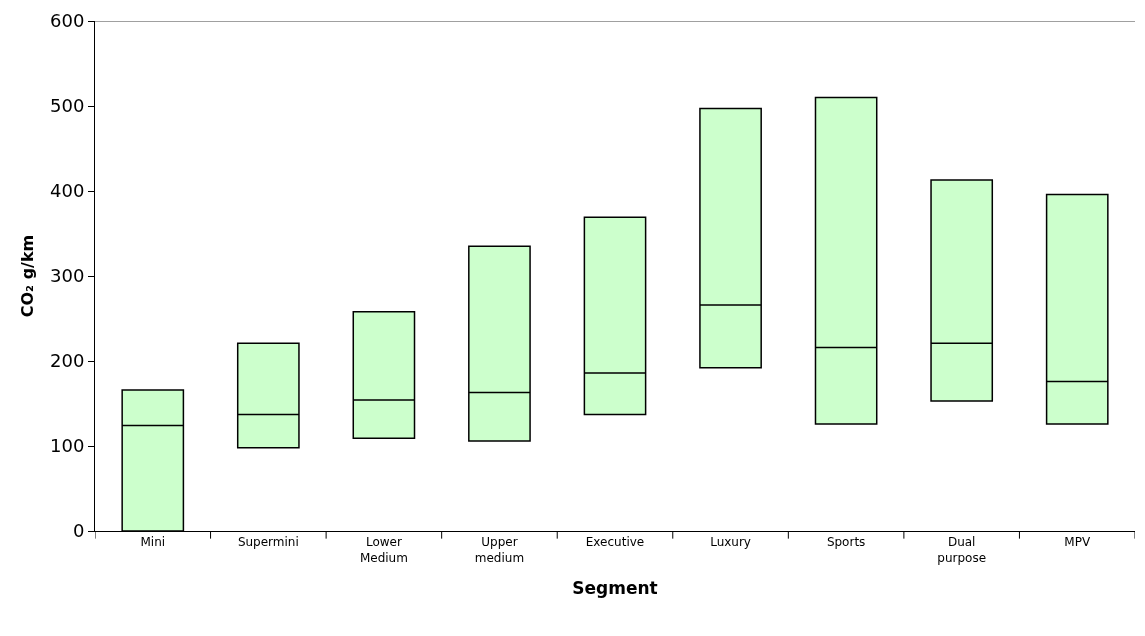  I want to click on x-tick-label: Supermini, so click(268, 542).